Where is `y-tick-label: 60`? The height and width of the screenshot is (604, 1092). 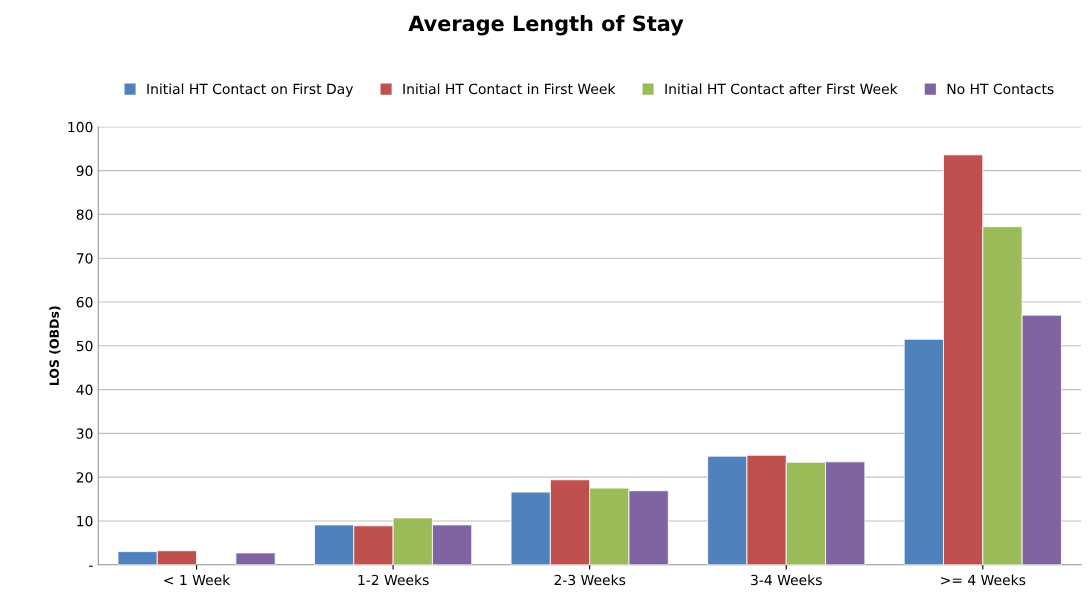
y-tick-label: 60 is located at coordinates (84, 302).